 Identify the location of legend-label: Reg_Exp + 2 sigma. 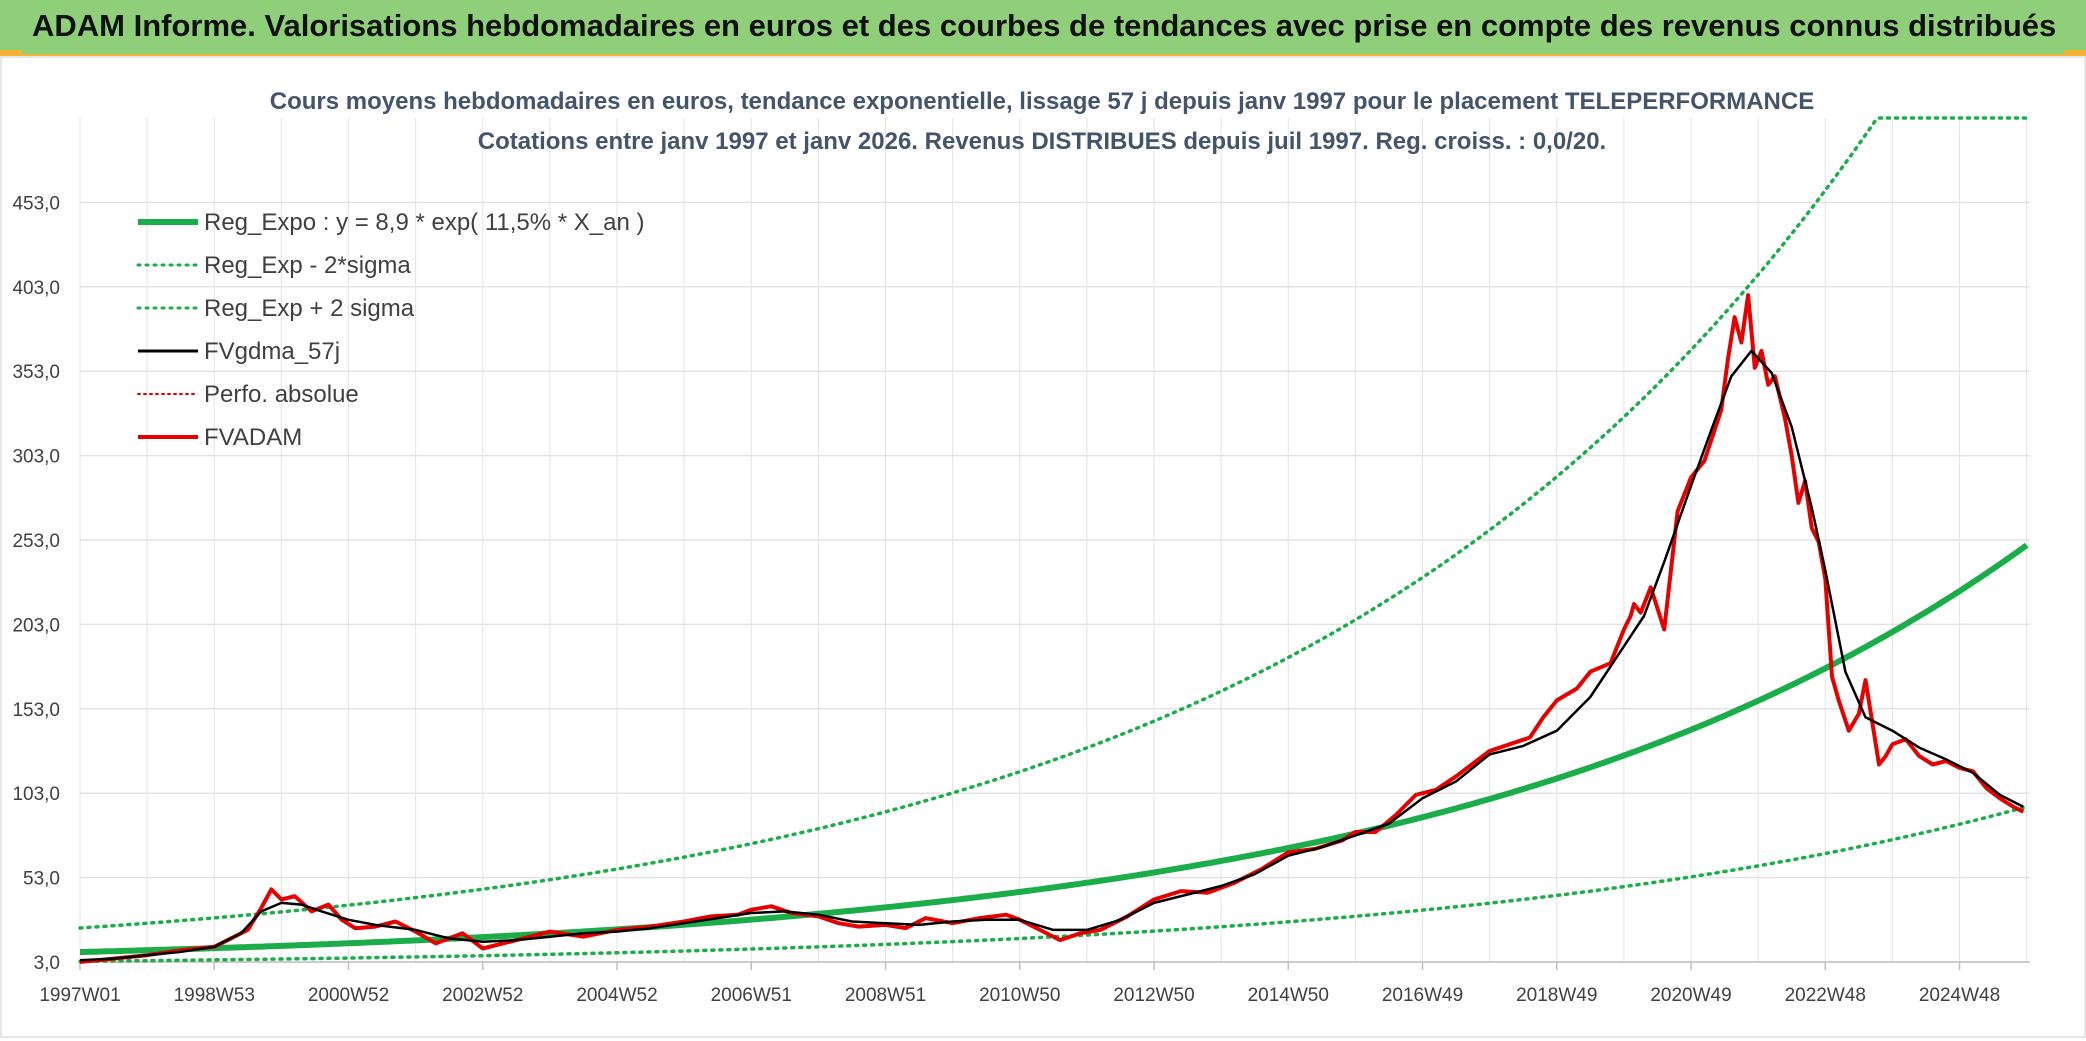
(309, 308).